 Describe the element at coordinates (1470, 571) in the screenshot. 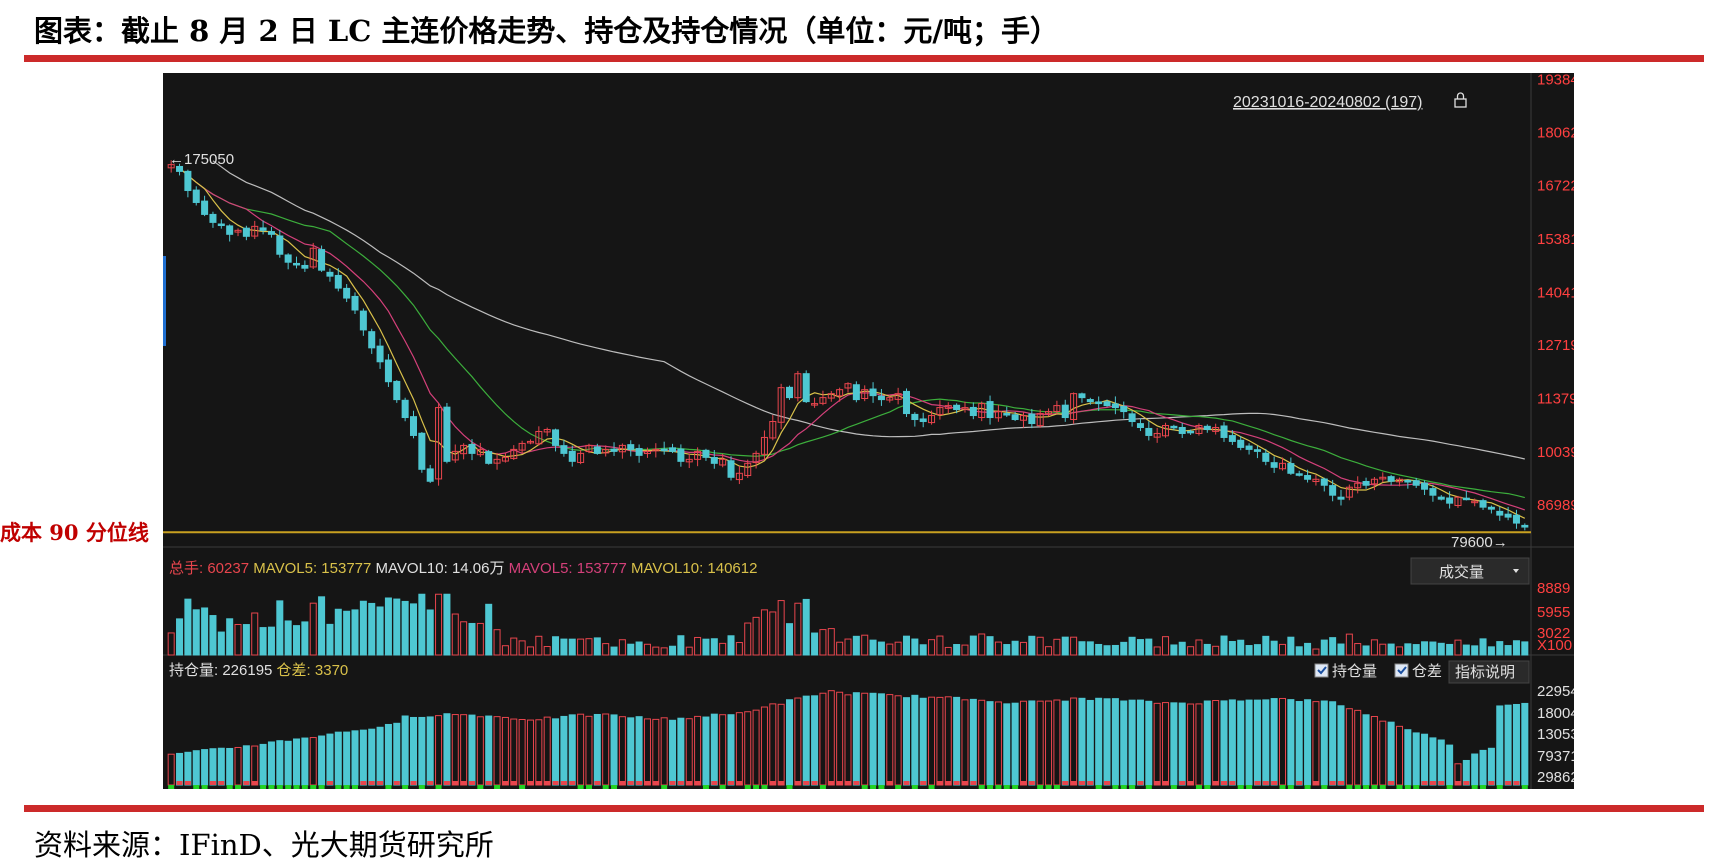

I see `volume-selector` at that location.